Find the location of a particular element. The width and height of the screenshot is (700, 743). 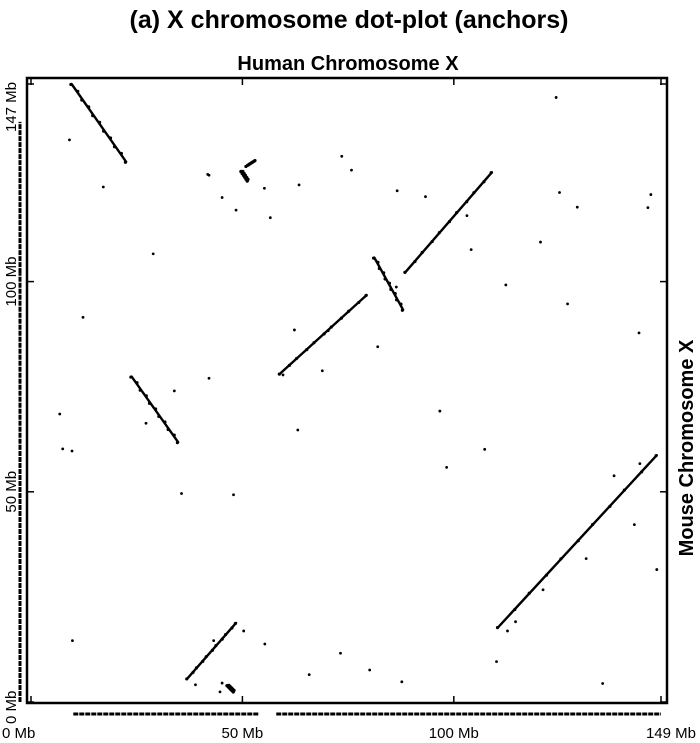

y-tick-label: 147 Mb is located at coordinates (11, 107).